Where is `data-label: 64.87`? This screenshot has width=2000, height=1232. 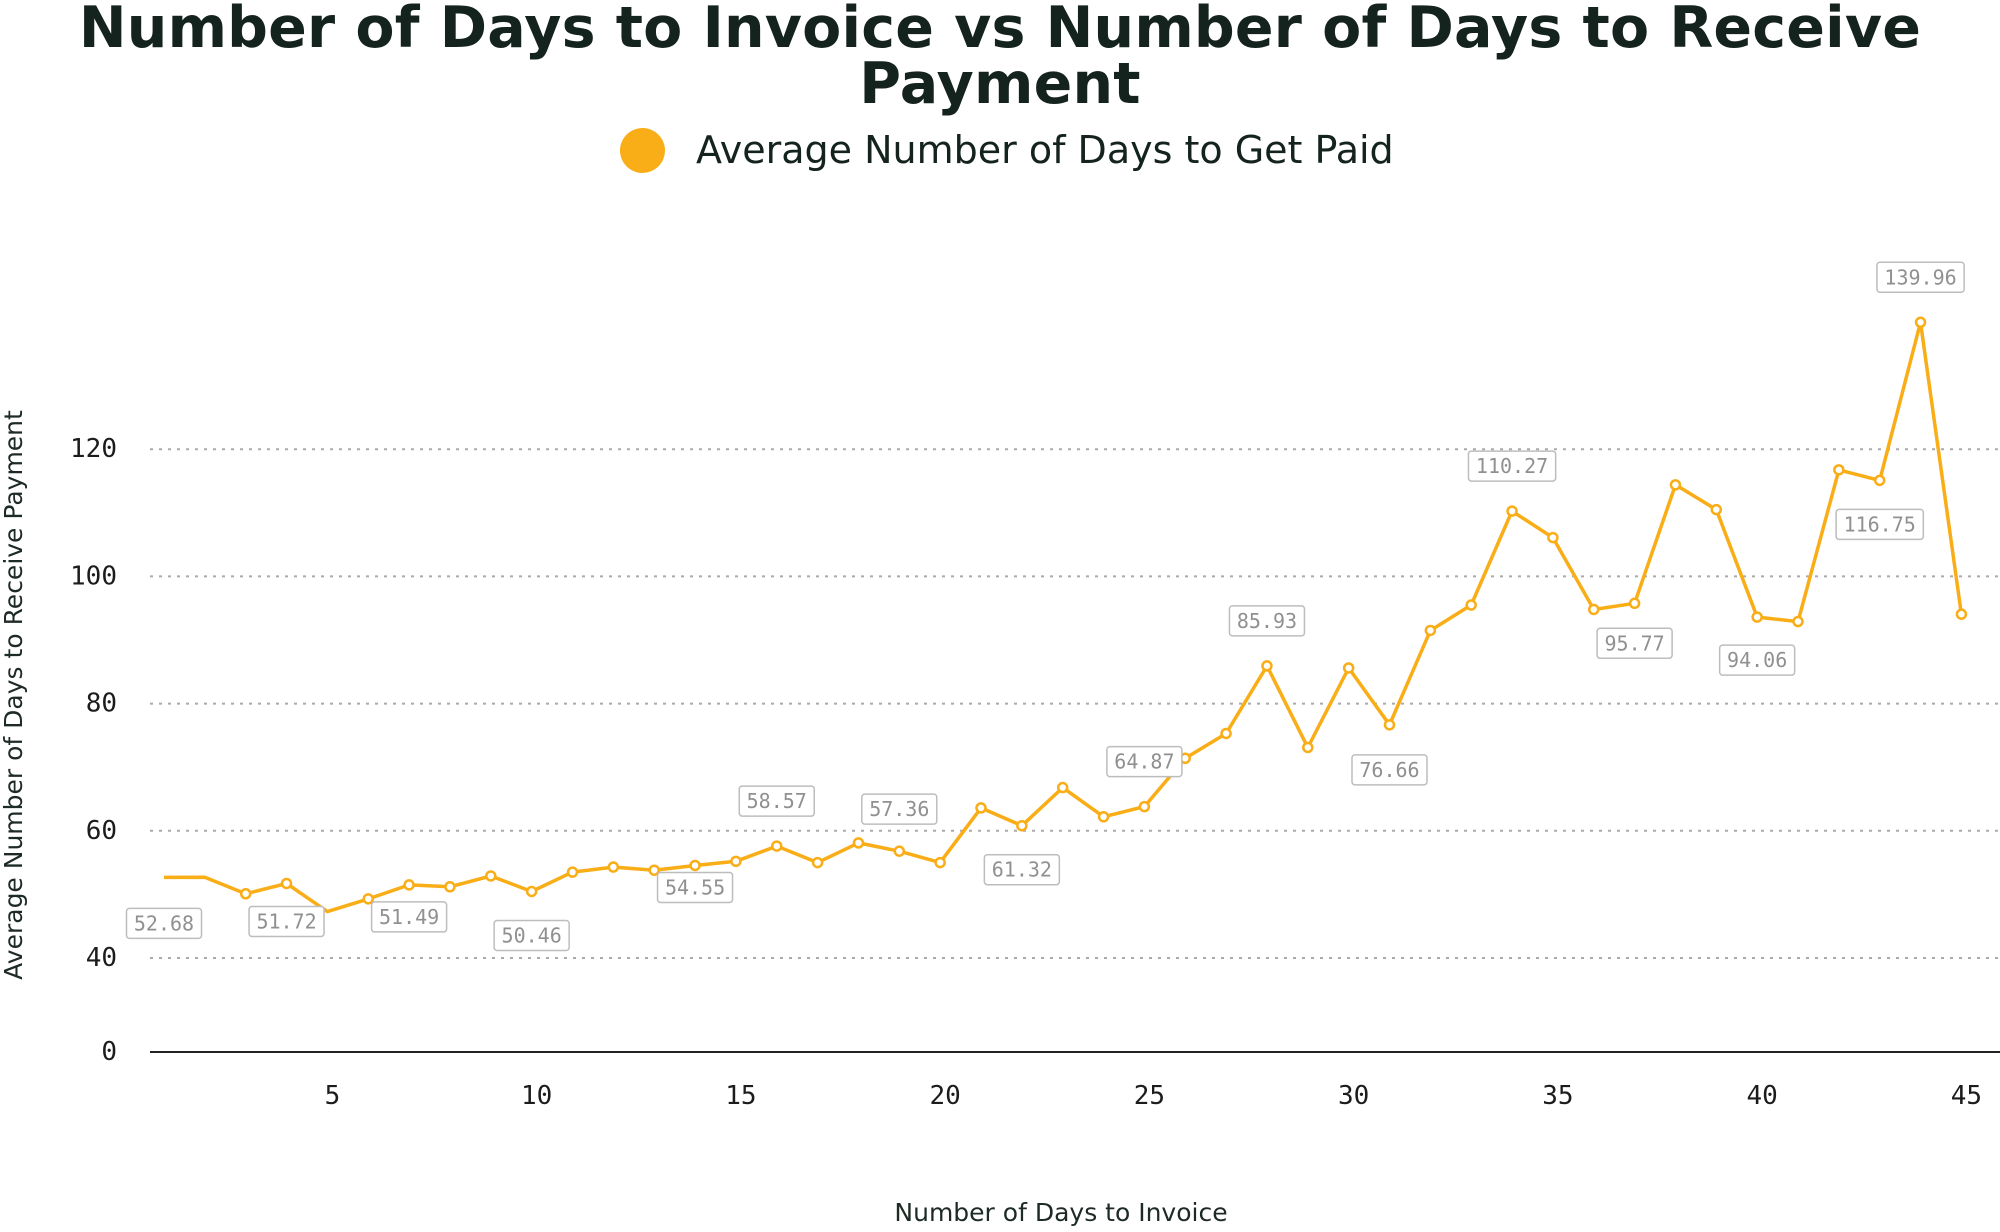 data-label: 64.87 is located at coordinates (1144, 761).